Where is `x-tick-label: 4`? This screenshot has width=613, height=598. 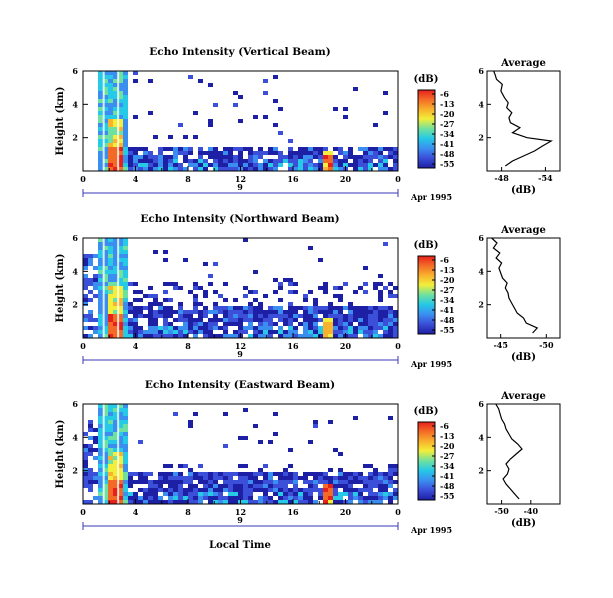 x-tick-label: 4 is located at coordinates (136, 346).